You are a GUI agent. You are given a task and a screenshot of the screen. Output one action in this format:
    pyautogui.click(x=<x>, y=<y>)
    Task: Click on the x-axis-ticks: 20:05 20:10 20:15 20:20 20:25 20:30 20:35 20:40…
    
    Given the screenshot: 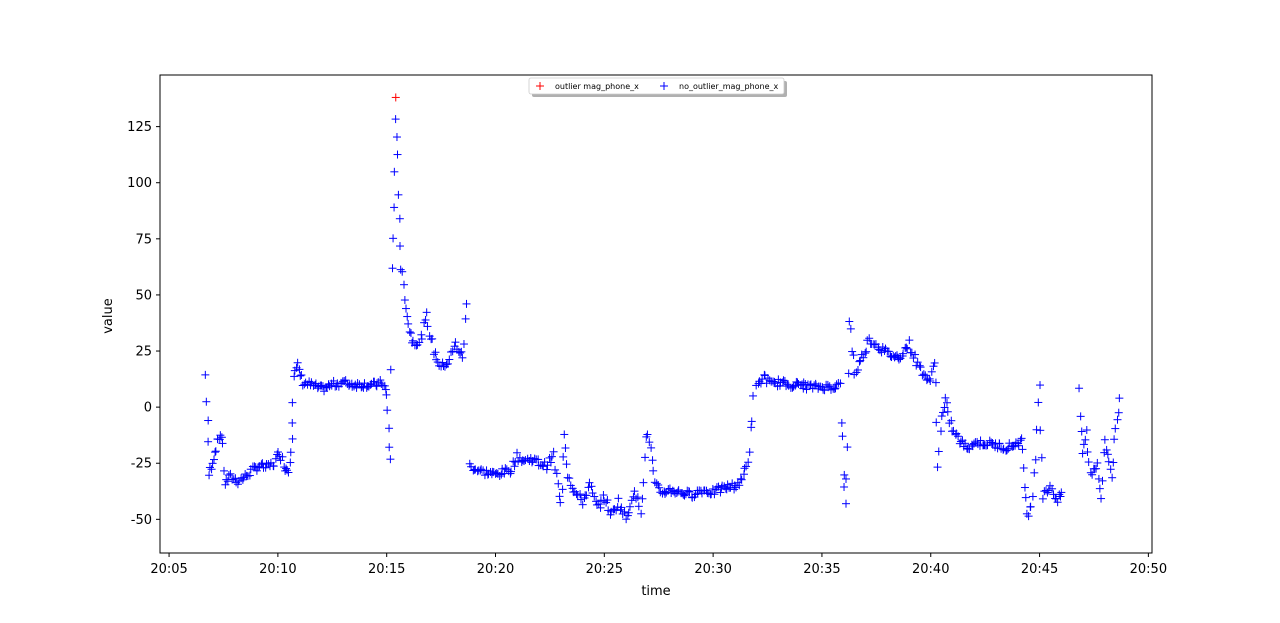 What is the action you would take?
    pyautogui.click(x=658, y=565)
    